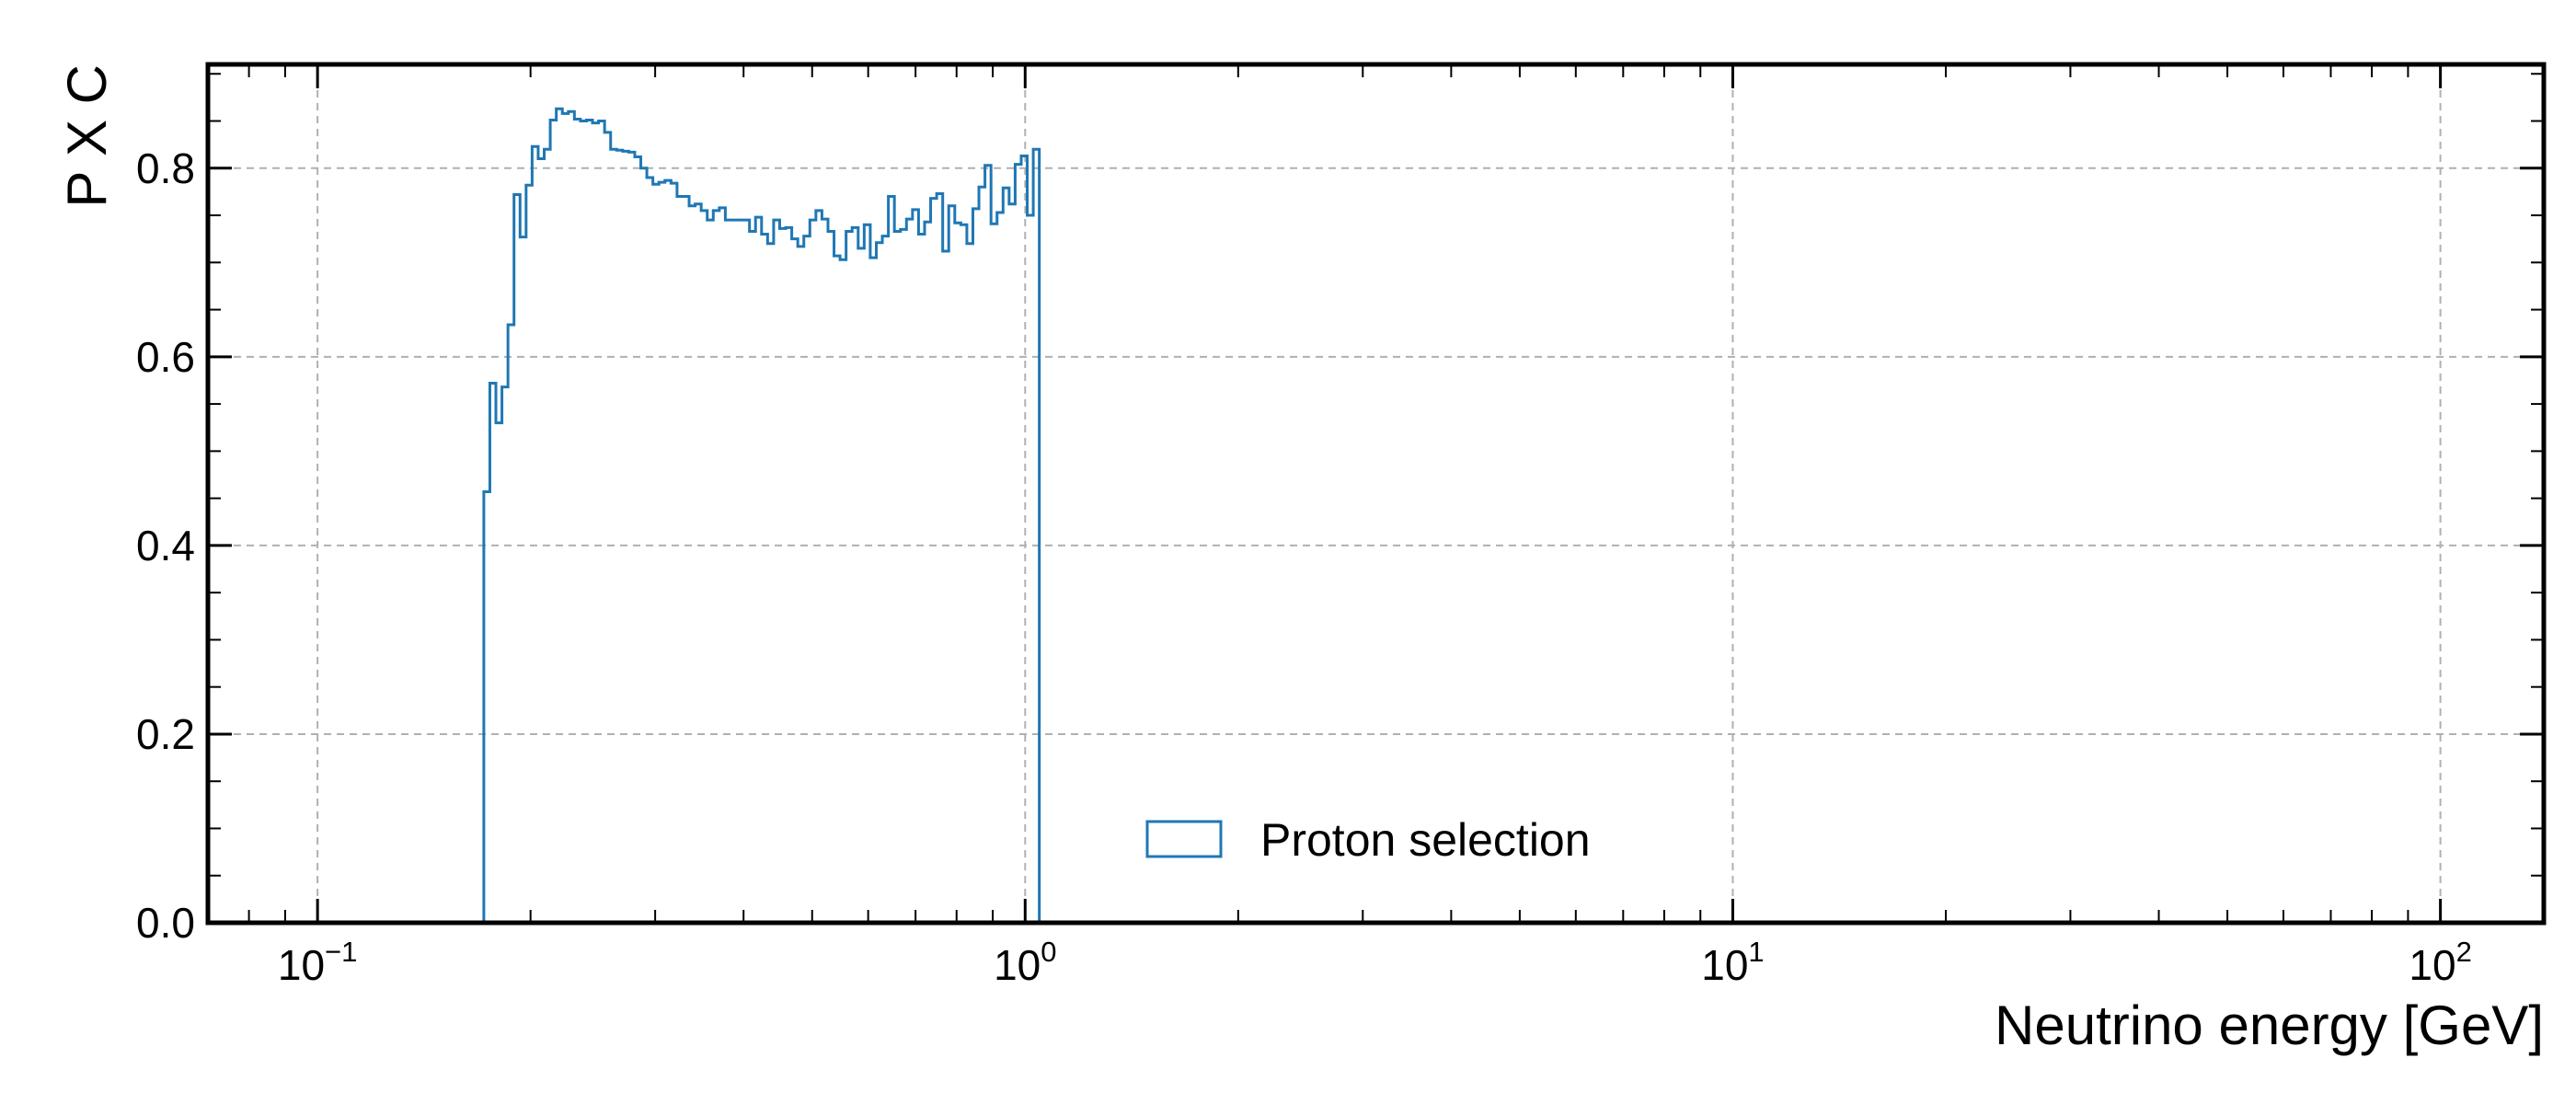 Image resolution: width=2576 pixels, height=1104 pixels. Describe the element at coordinates (1025, 962) in the screenshot. I see `x-tick-label: 10⁰` at that location.